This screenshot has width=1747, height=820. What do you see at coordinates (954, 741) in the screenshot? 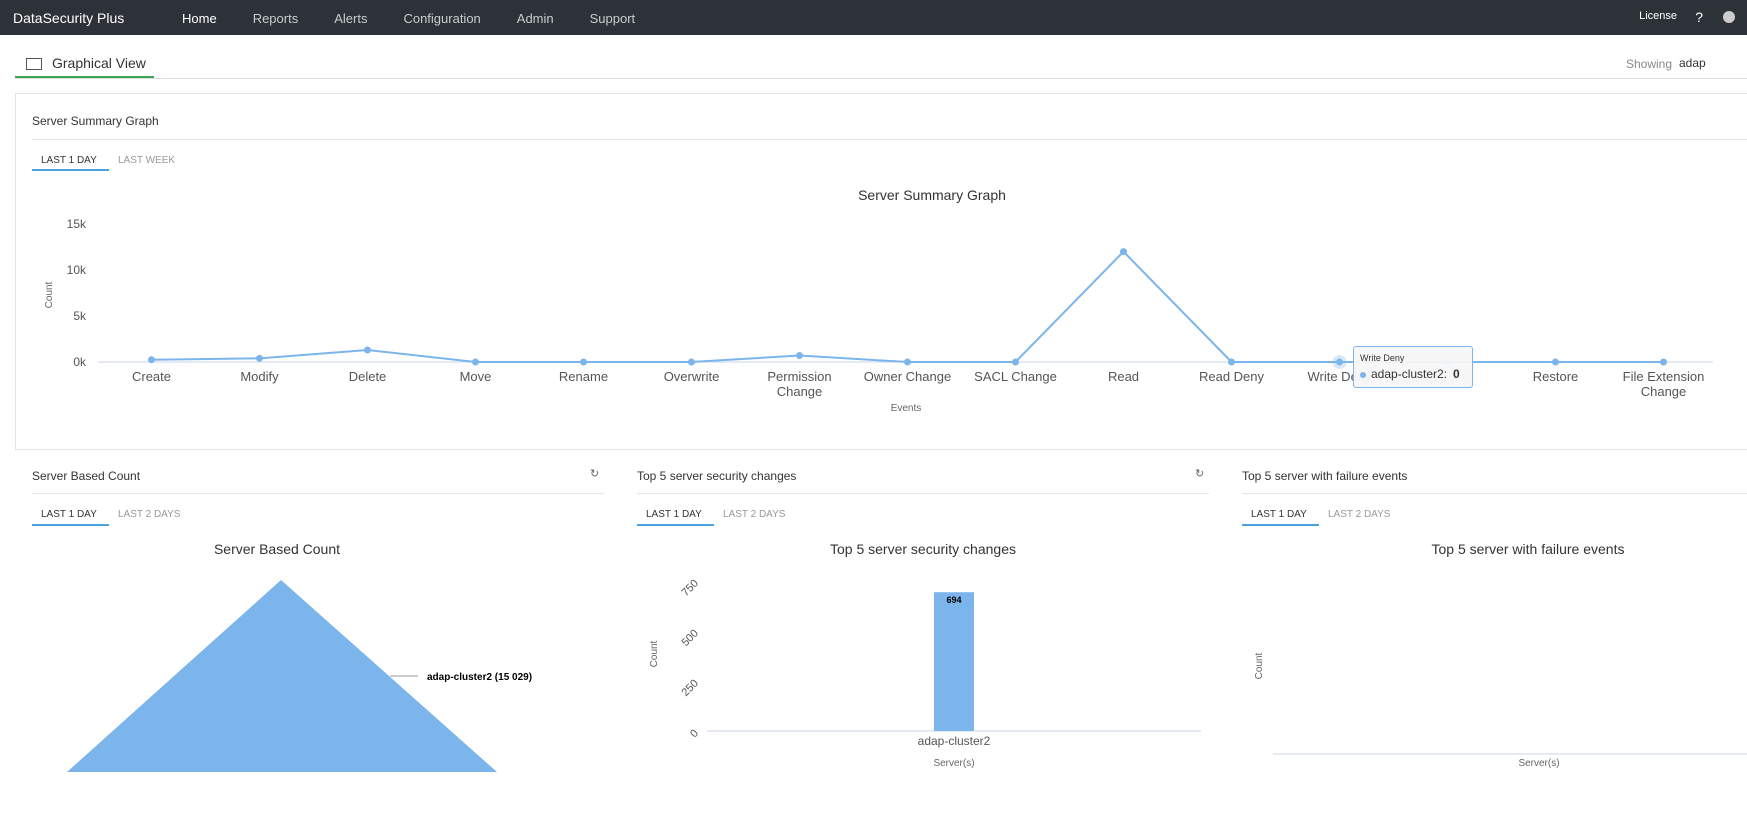
I see `x-tick-label: adap-cluster2` at bounding box center [954, 741].